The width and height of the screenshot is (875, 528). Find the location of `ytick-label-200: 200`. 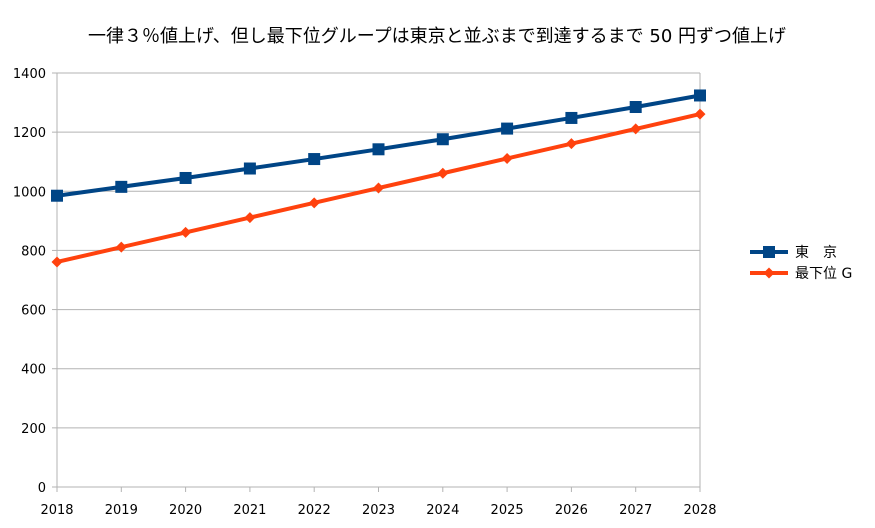

ytick-label-200: 200 is located at coordinates (33, 429).